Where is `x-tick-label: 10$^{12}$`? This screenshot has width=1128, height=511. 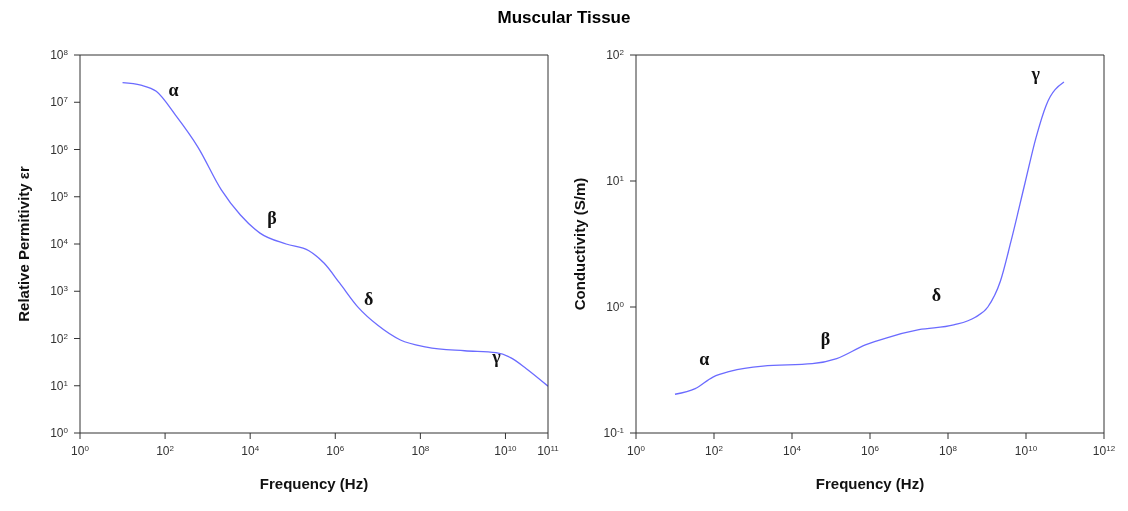 x-tick-label: 10$^{12}$ is located at coordinates (1104, 450).